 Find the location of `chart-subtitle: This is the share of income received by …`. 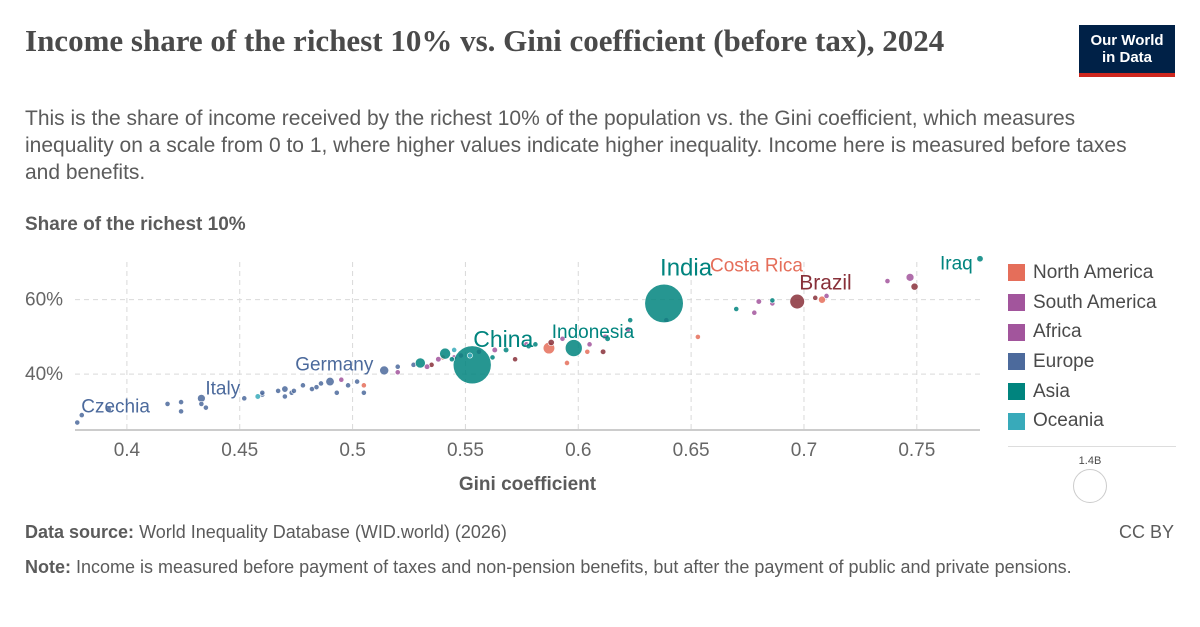

chart-subtitle: This is the share of income received by … is located at coordinates (576, 145).